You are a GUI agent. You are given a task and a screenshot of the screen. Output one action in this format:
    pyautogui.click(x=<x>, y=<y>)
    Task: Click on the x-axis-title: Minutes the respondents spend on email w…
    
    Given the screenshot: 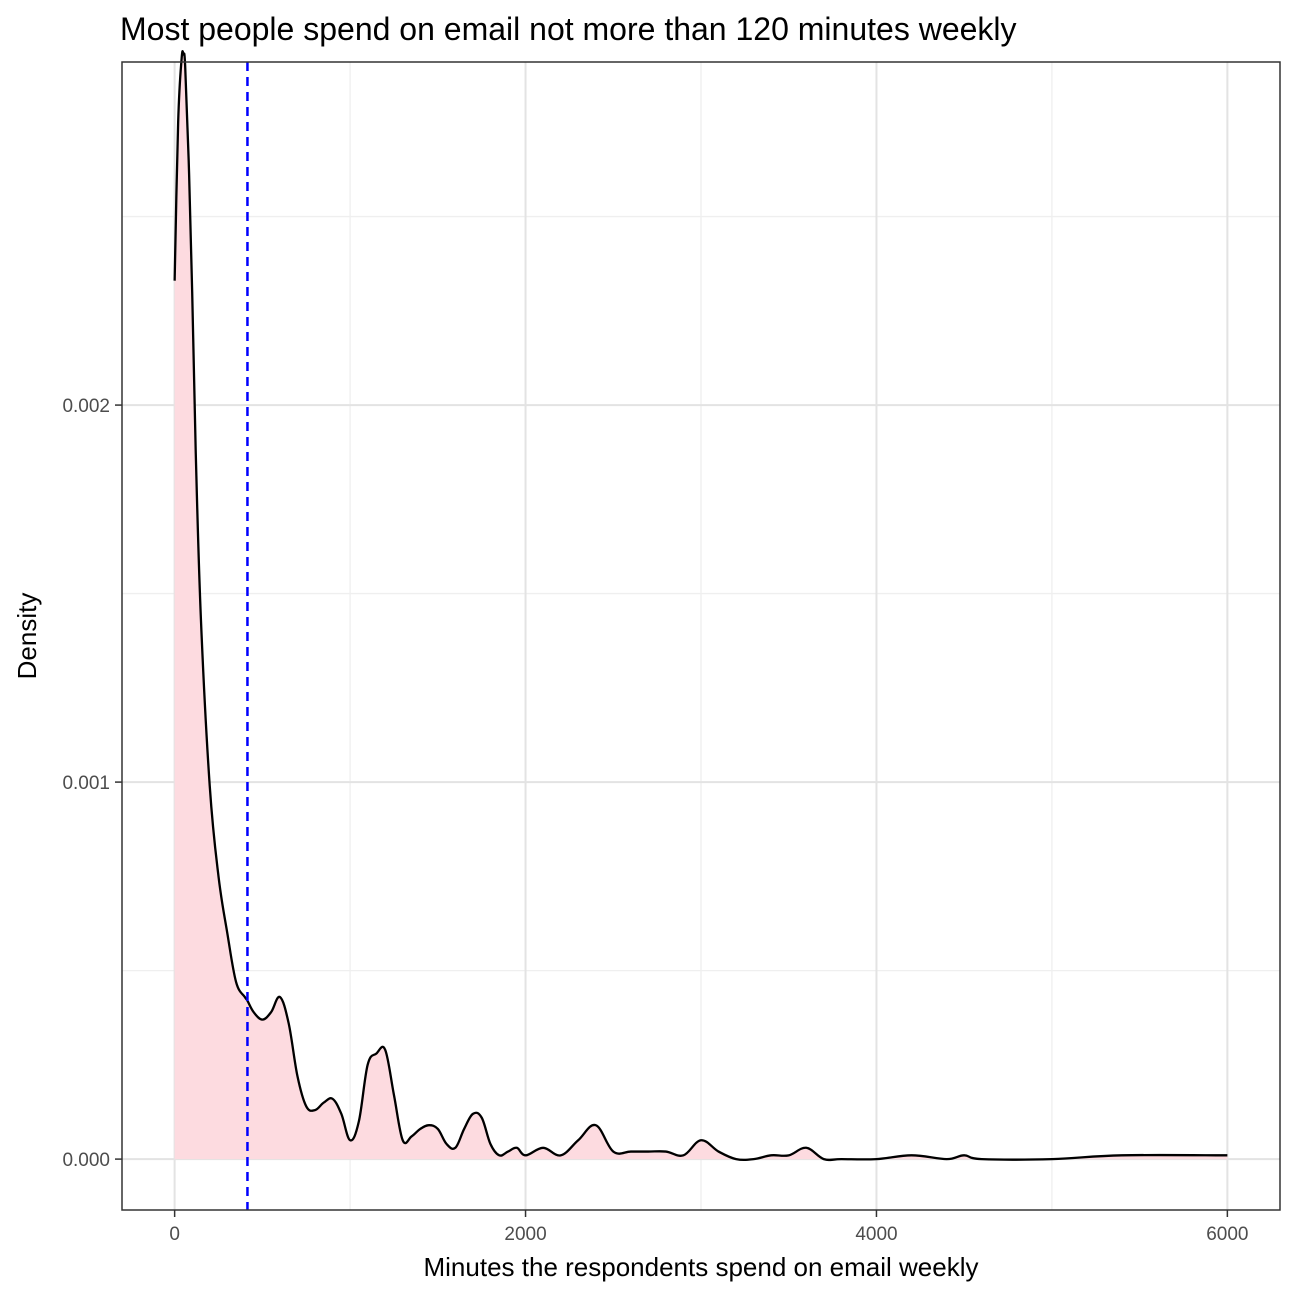 What is the action you would take?
    pyautogui.click(x=701, y=1267)
    